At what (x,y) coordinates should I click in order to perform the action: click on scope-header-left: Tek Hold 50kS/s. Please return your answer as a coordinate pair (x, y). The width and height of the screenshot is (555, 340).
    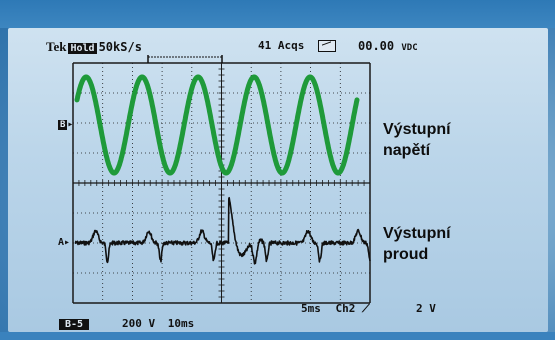
    Looking at the image, I should click on (94, 47).